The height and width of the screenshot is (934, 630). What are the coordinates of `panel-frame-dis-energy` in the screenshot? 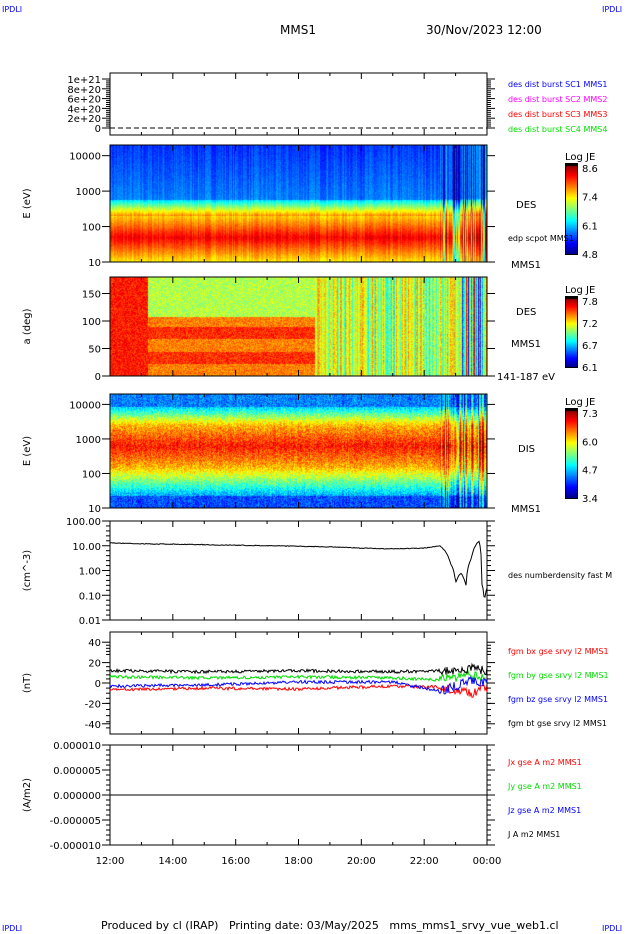 It's located at (298, 451).